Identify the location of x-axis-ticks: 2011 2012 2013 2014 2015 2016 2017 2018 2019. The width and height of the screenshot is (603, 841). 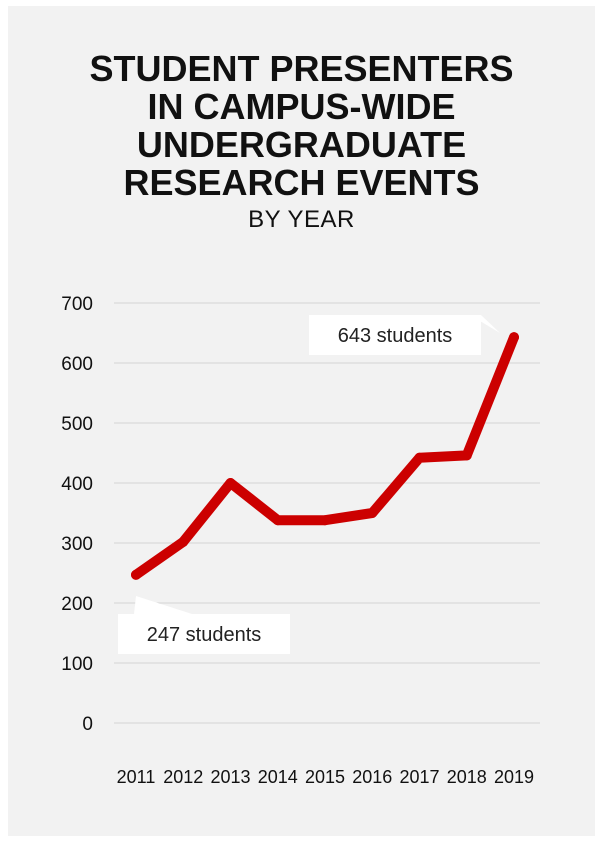
(325, 777).